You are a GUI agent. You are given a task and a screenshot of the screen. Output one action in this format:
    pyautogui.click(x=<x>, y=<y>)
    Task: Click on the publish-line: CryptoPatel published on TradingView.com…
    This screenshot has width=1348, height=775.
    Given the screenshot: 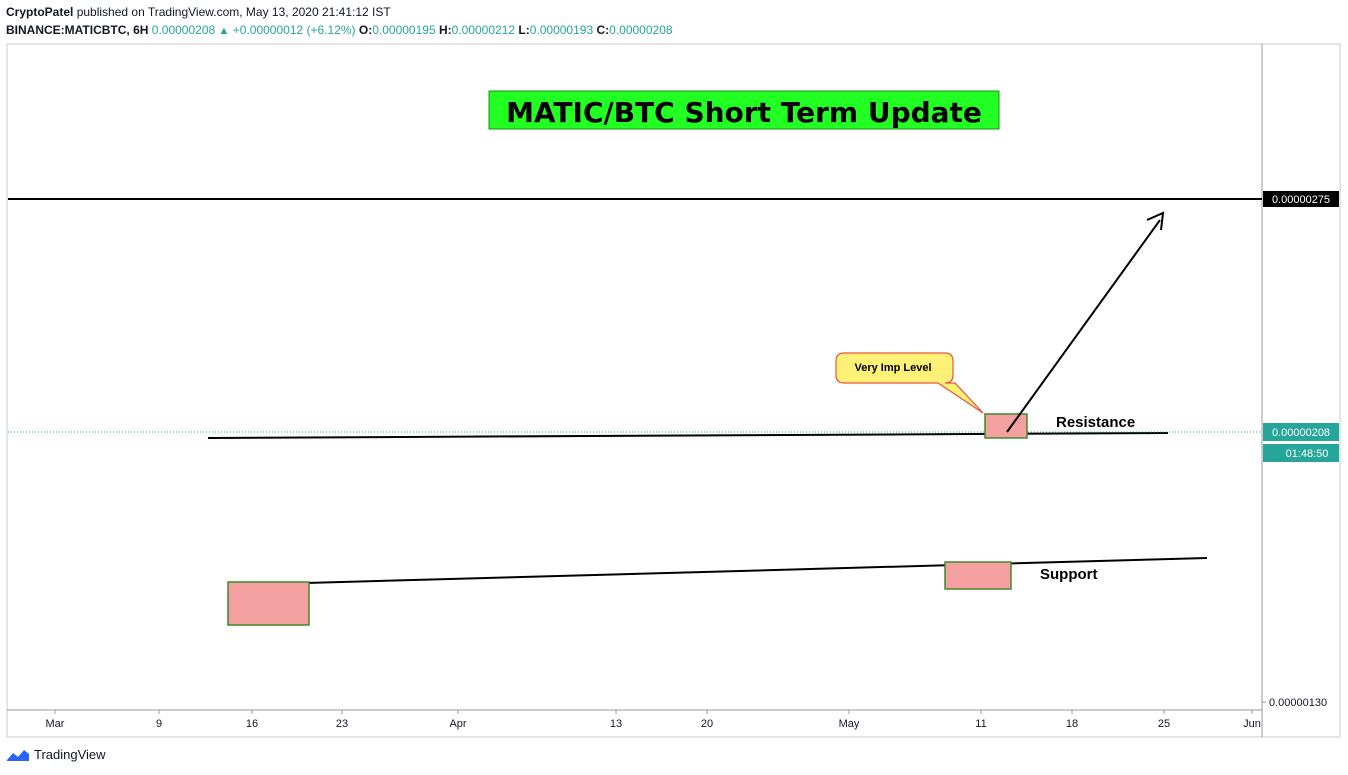 What is the action you would take?
    pyautogui.click(x=339, y=12)
    